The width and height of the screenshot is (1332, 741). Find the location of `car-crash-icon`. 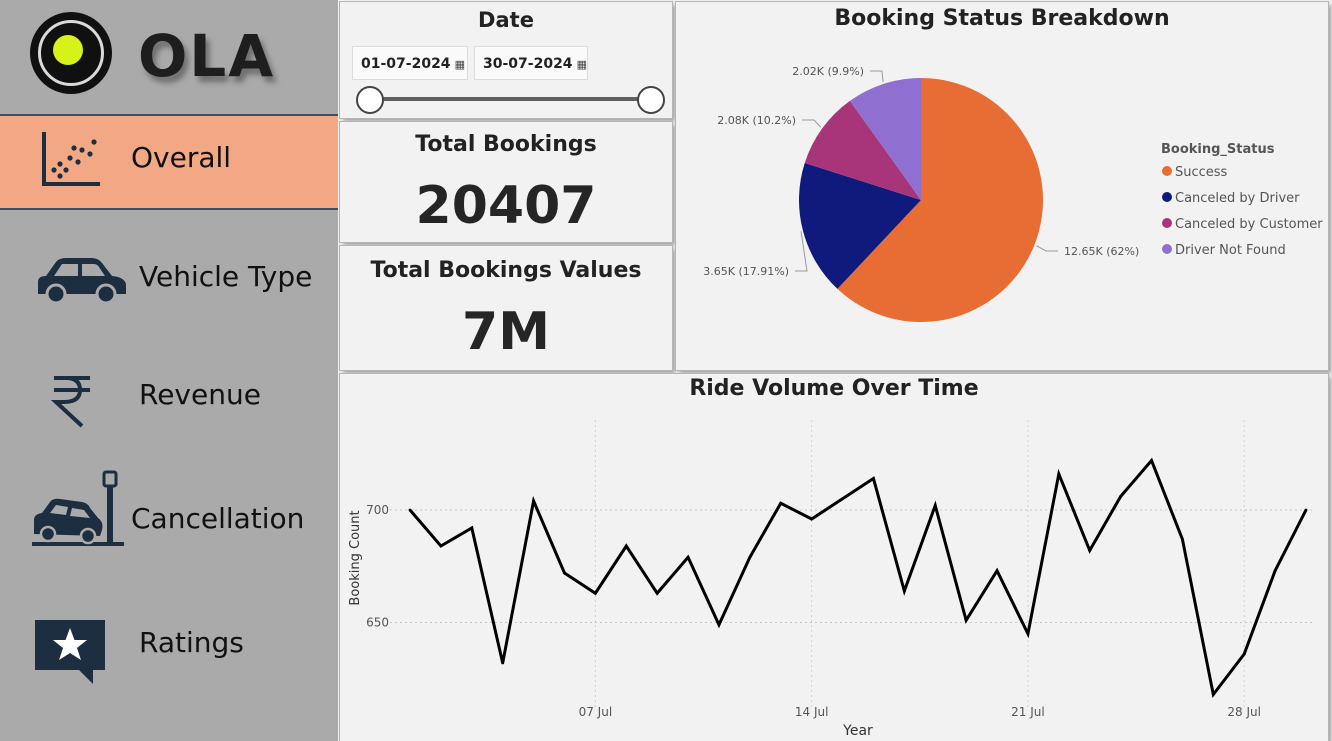

car-crash-icon is located at coordinates (78, 508).